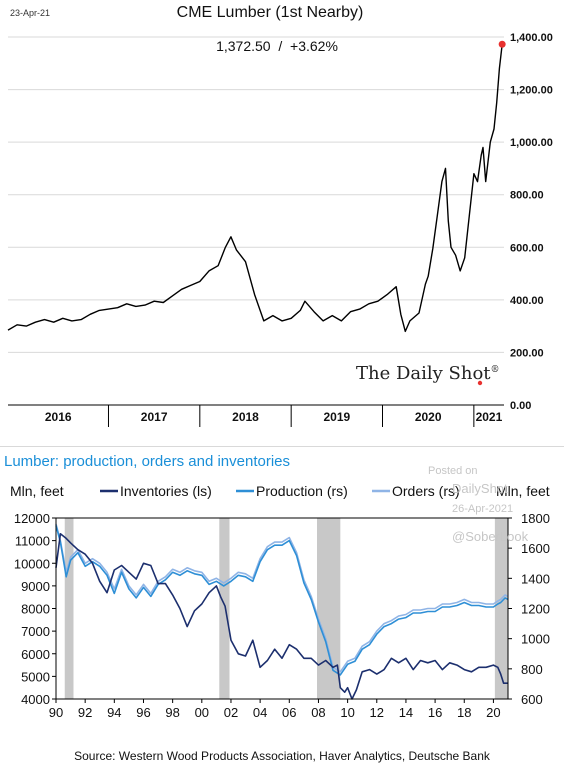  What do you see at coordinates (535, 578) in the screenshot?
I see `right-tick-label: 1400` at bounding box center [535, 578].